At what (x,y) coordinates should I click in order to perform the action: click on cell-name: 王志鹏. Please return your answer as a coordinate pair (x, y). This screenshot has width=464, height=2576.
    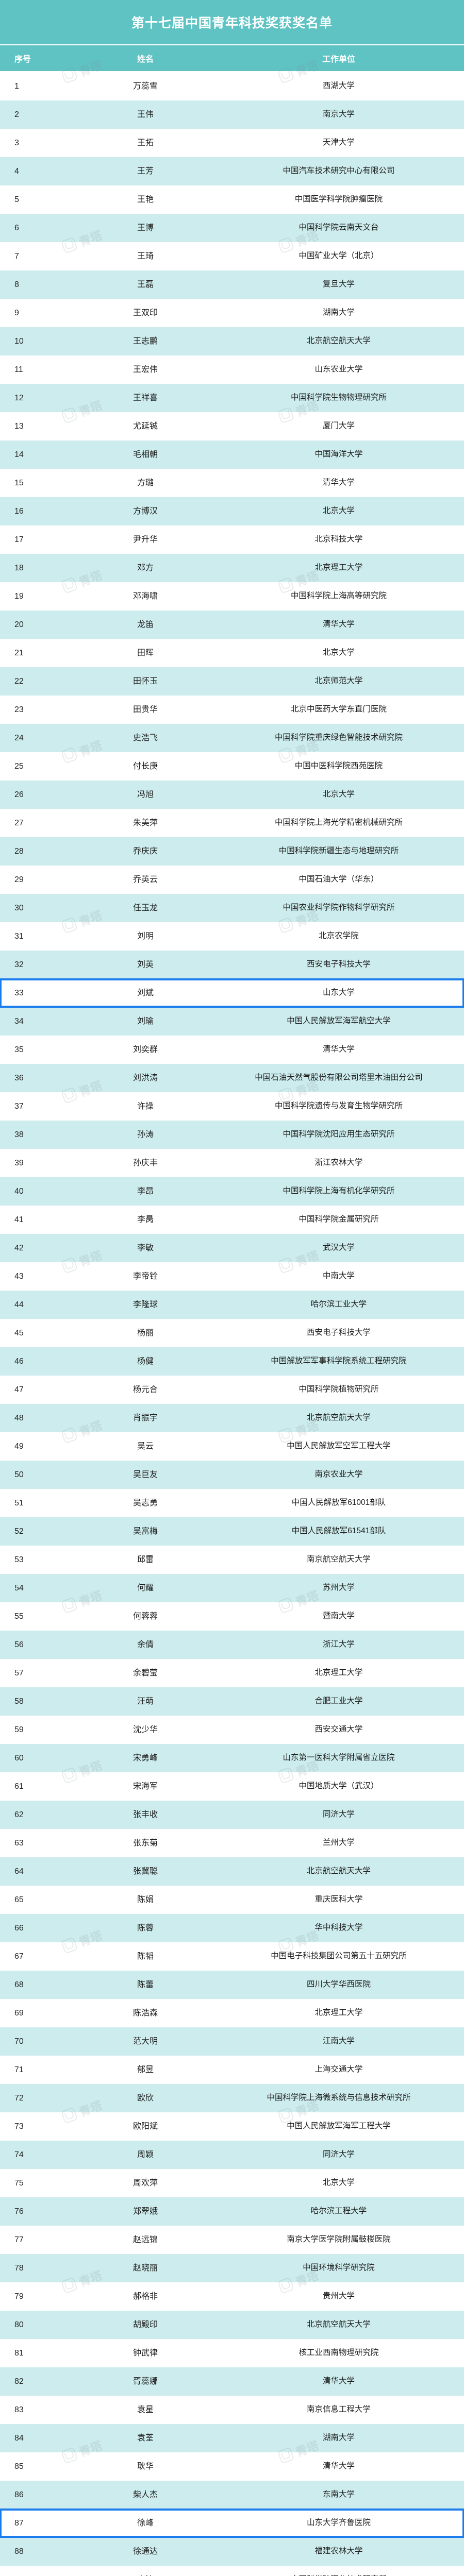
    Looking at the image, I should click on (145, 341).